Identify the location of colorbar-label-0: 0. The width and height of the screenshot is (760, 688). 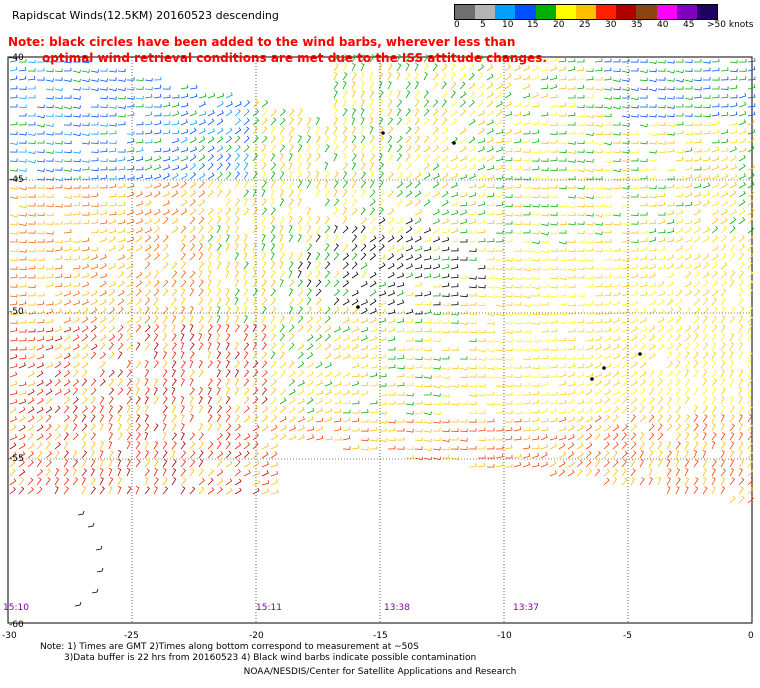
(457, 25).